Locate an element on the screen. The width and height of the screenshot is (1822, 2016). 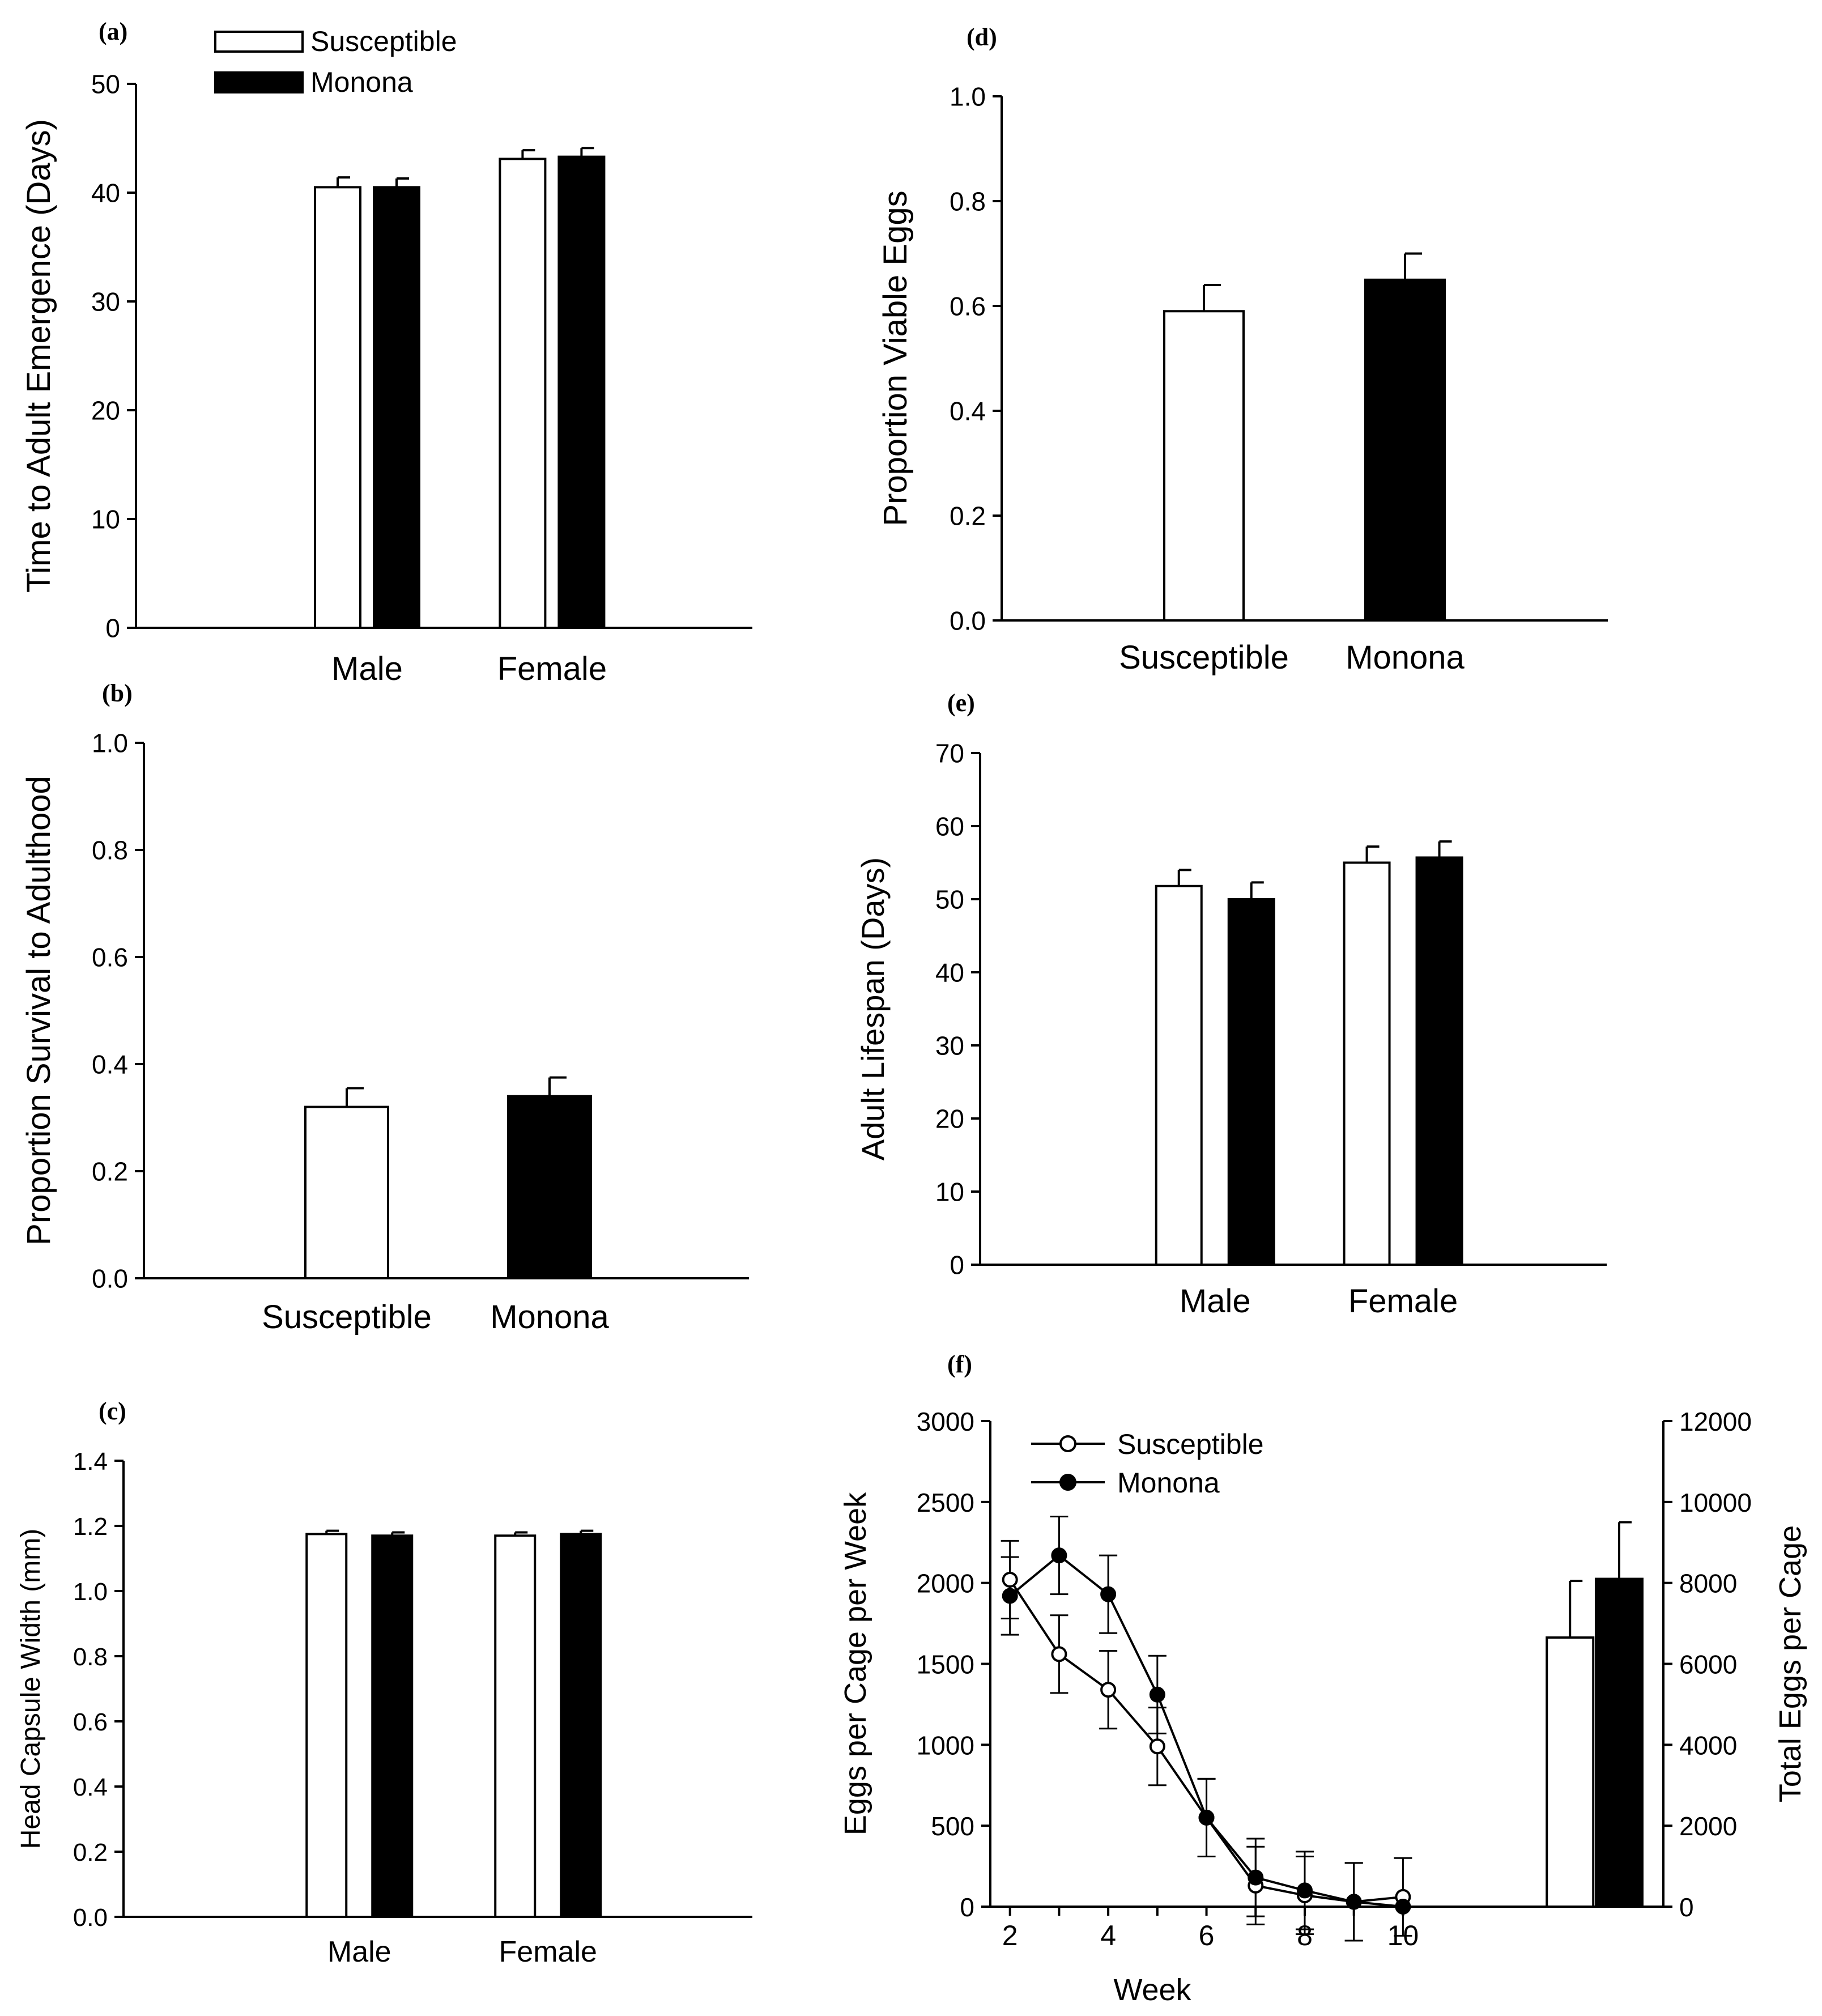
y-tick-label: 70 is located at coordinates (949, 753).